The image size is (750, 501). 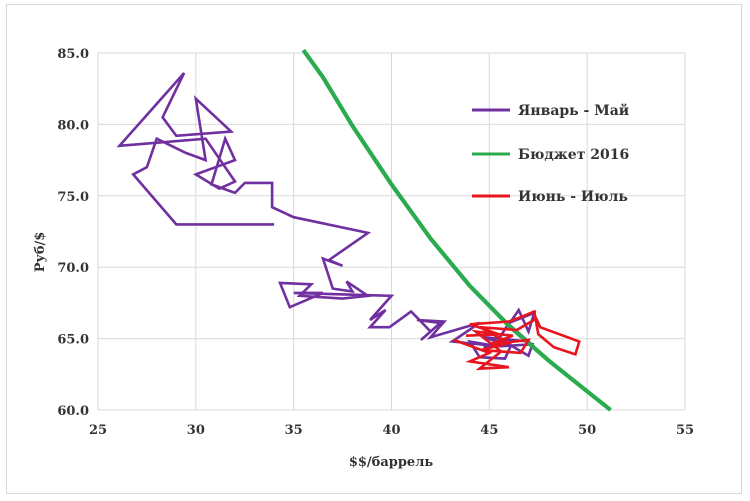 I want to click on legend-label-1: Бюджет 2016, so click(x=573, y=155).